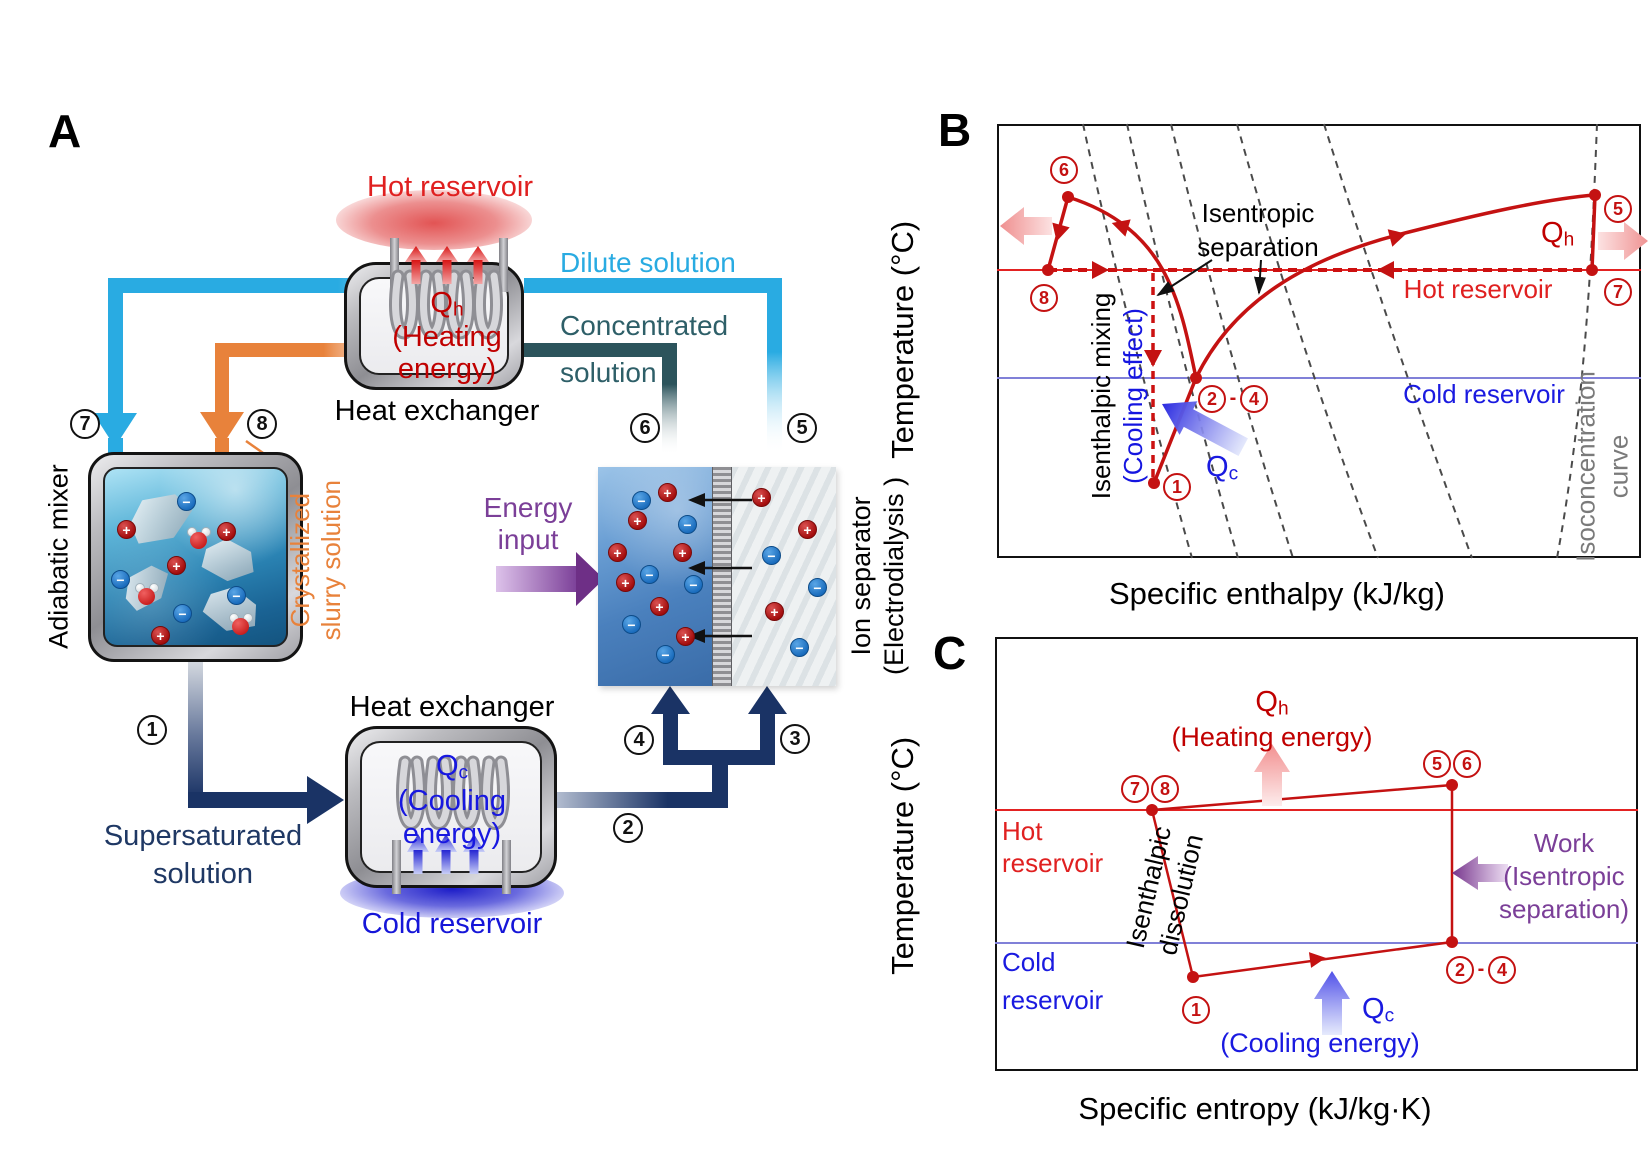 The height and width of the screenshot is (1155, 1650). What do you see at coordinates (195, 557) in the screenshot?
I see `adiabatic-mixer-box` at bounding box center [195, 557].